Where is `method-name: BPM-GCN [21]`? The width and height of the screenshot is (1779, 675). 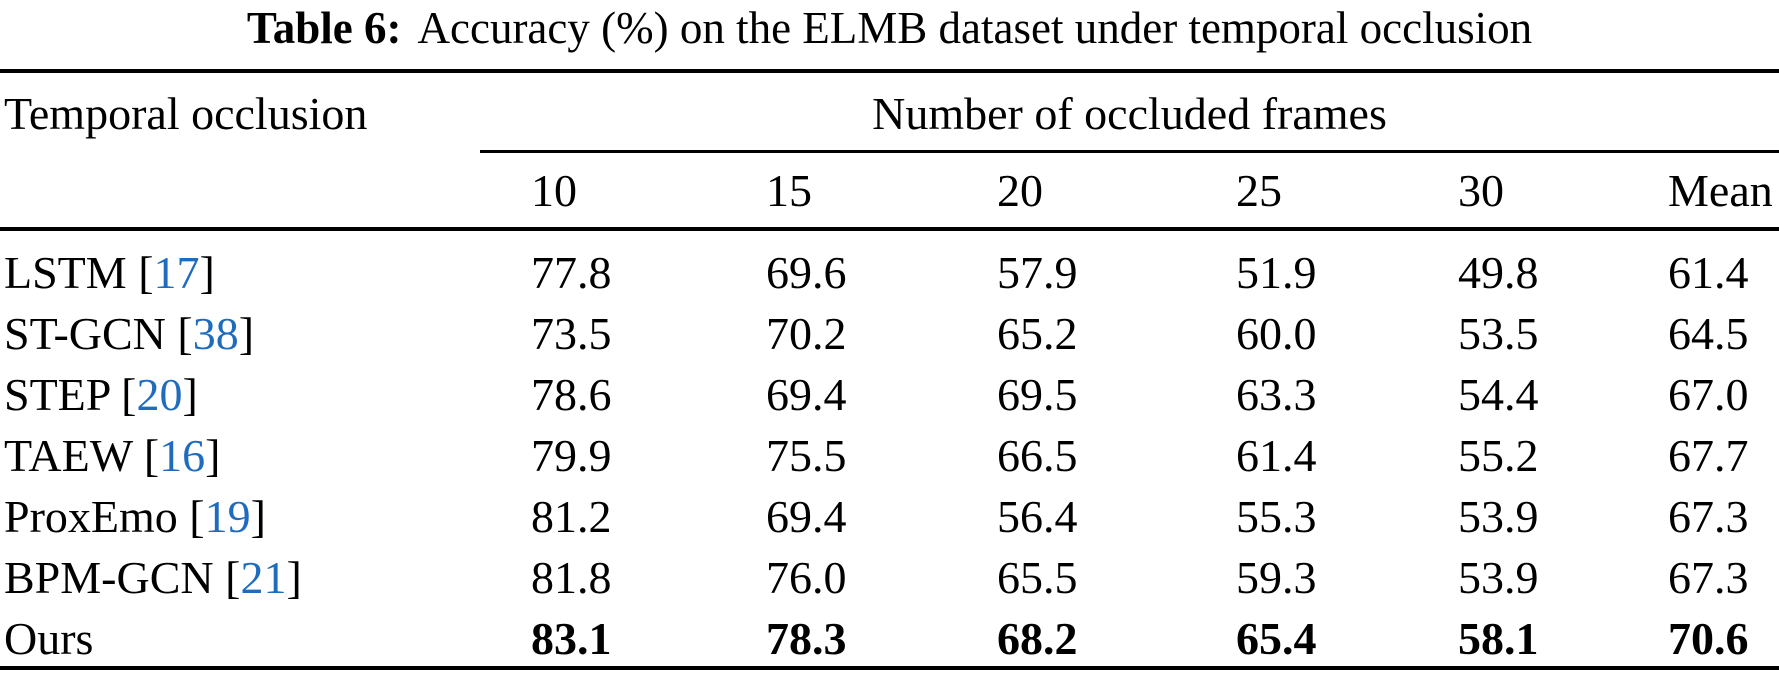 method-name: BPM-GCN [21] is located at coordinates (153, 577).